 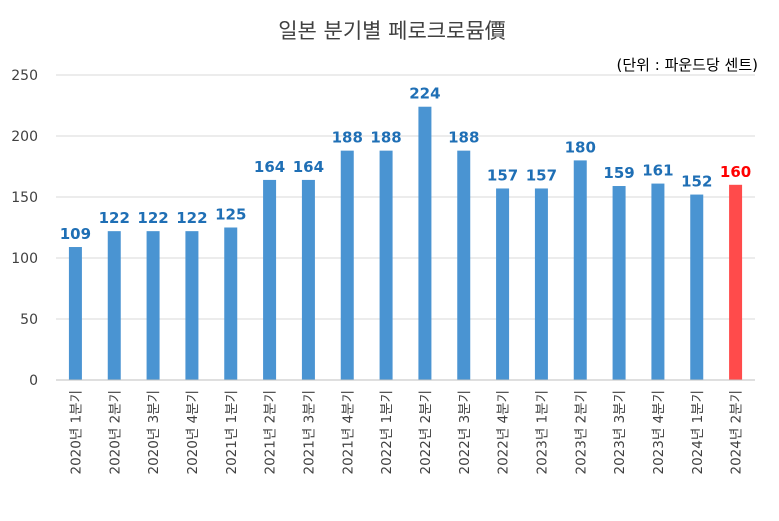 I want to click on x-tick-label: 2023년 4분기, so click(x=659, y=432).